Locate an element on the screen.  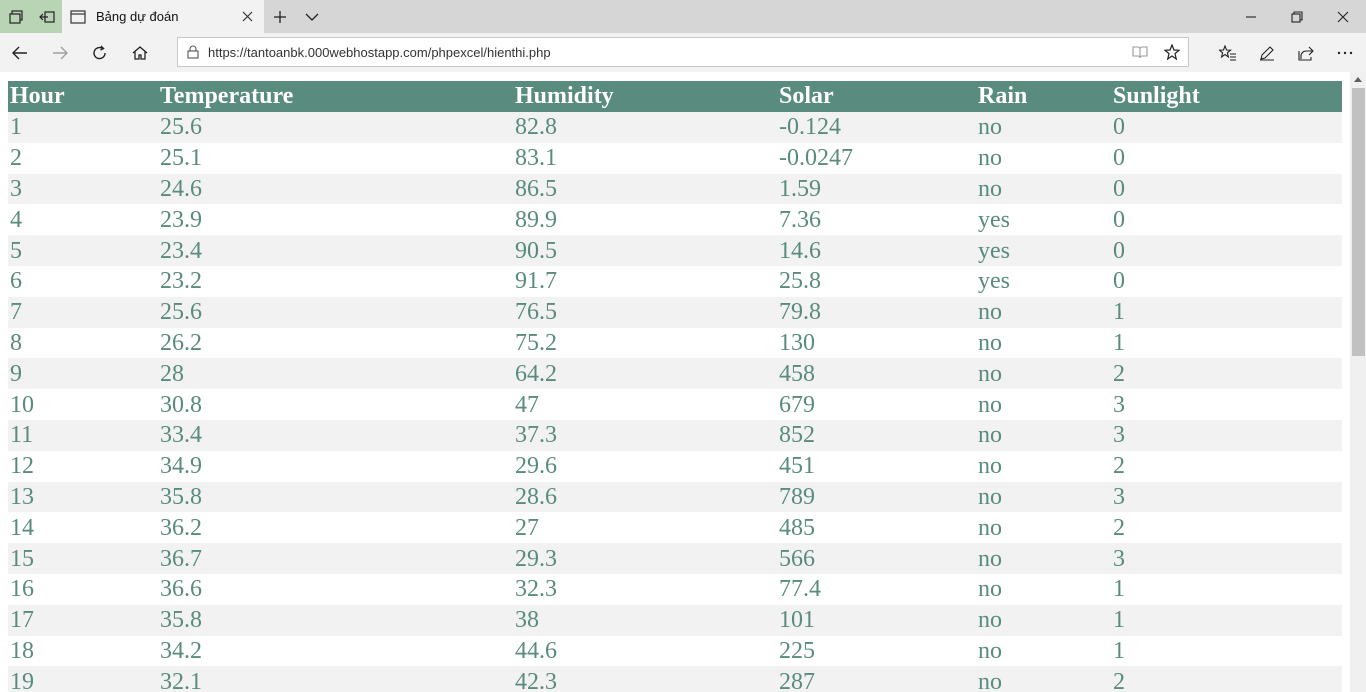
table-row: 3 24.6 86.5 1.59 no 0 is located at coordinates (675, 189).